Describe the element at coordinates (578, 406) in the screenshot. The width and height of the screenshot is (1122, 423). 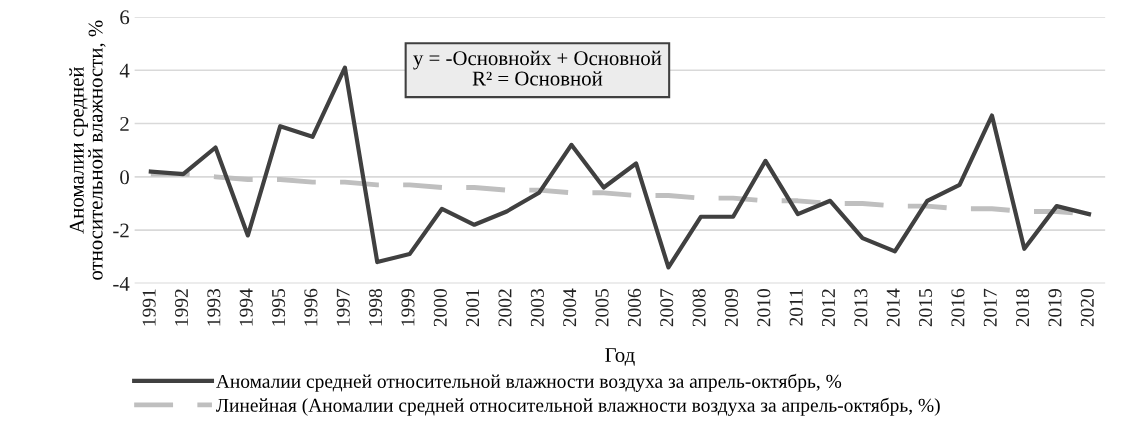
I see `legend-label: Линейная (Аномалии средней относительной влажности воздуха за апрель-октябрь, %)` at that location.